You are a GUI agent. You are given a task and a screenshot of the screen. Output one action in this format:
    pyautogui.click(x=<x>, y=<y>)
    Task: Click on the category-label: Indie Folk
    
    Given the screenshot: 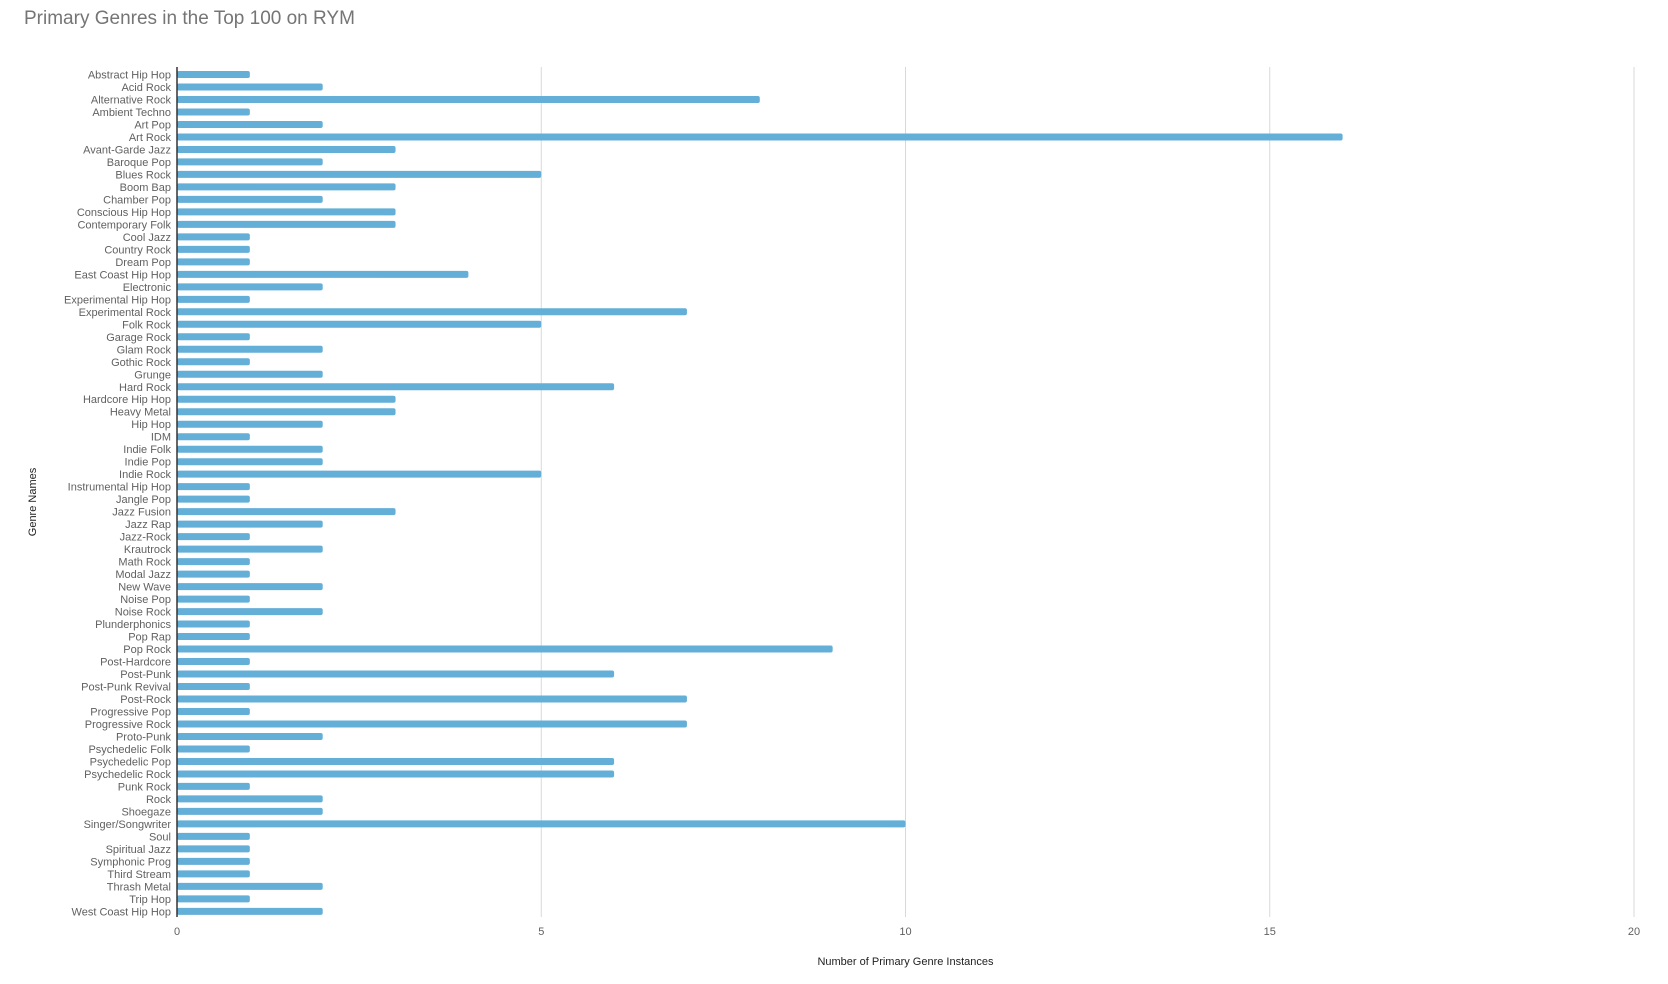 What is the action you would take?
    pyautogui.click(x=147, y=450)
    